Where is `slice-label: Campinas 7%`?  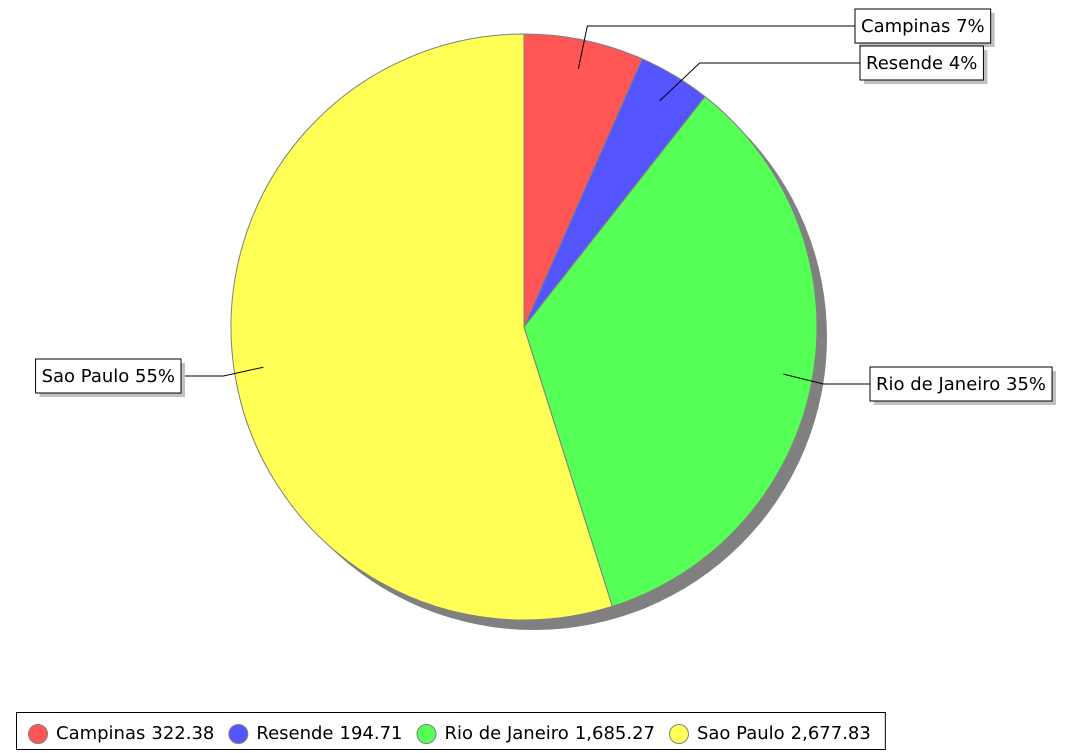 slice-label: Campinas 7% is located at coordinates (923, 26).